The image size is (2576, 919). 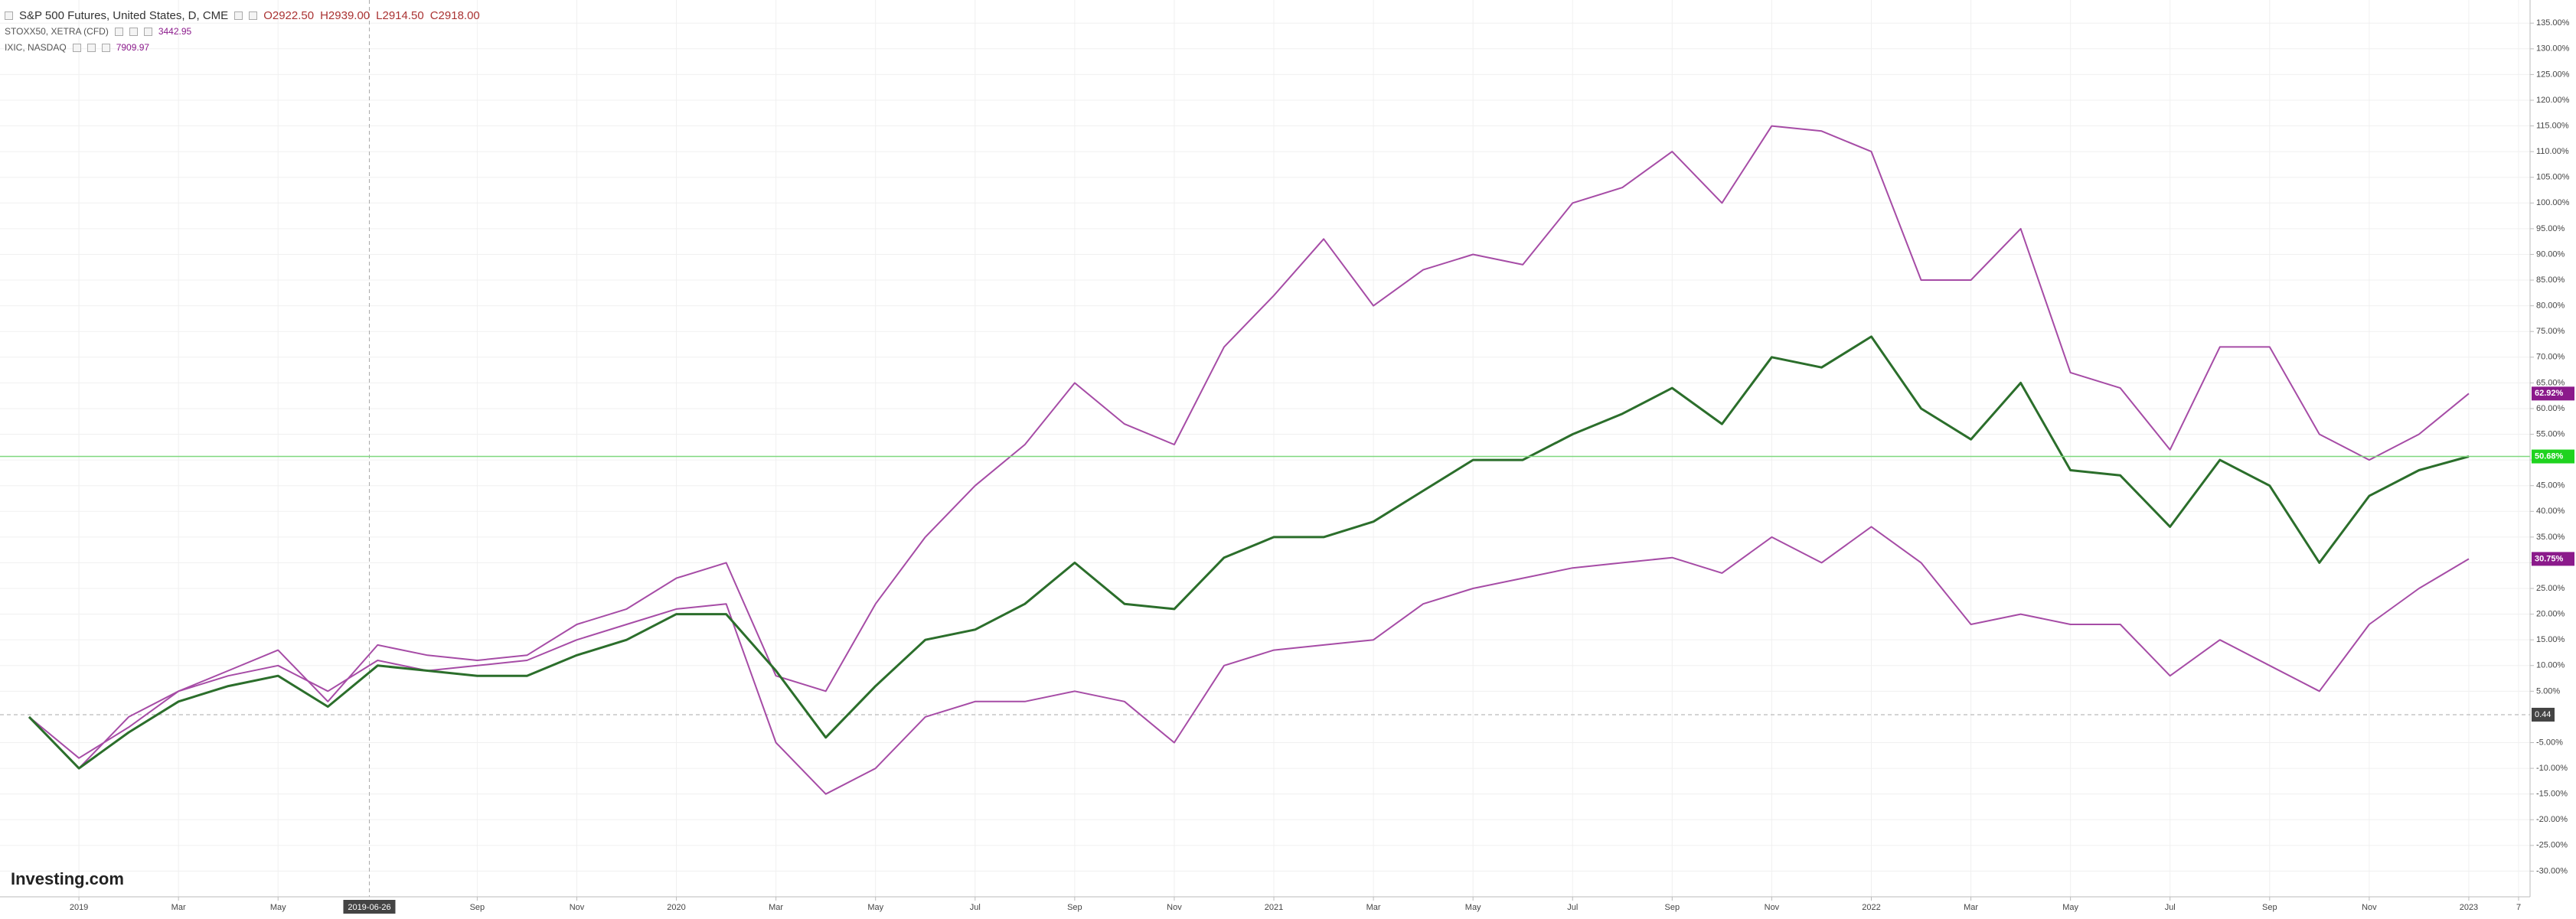 What do you see at coordinates (400, 15) in the screenshot?
I see `ohlc-low: L2914.50` at bounding box center [400, 15].